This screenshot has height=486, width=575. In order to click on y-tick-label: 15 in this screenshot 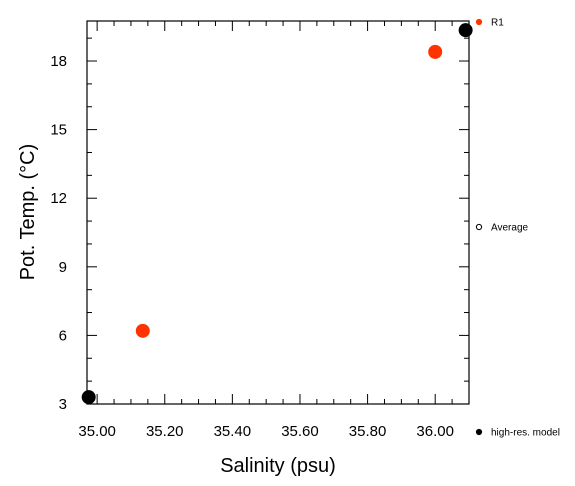, I will do `click(58, 130)`.